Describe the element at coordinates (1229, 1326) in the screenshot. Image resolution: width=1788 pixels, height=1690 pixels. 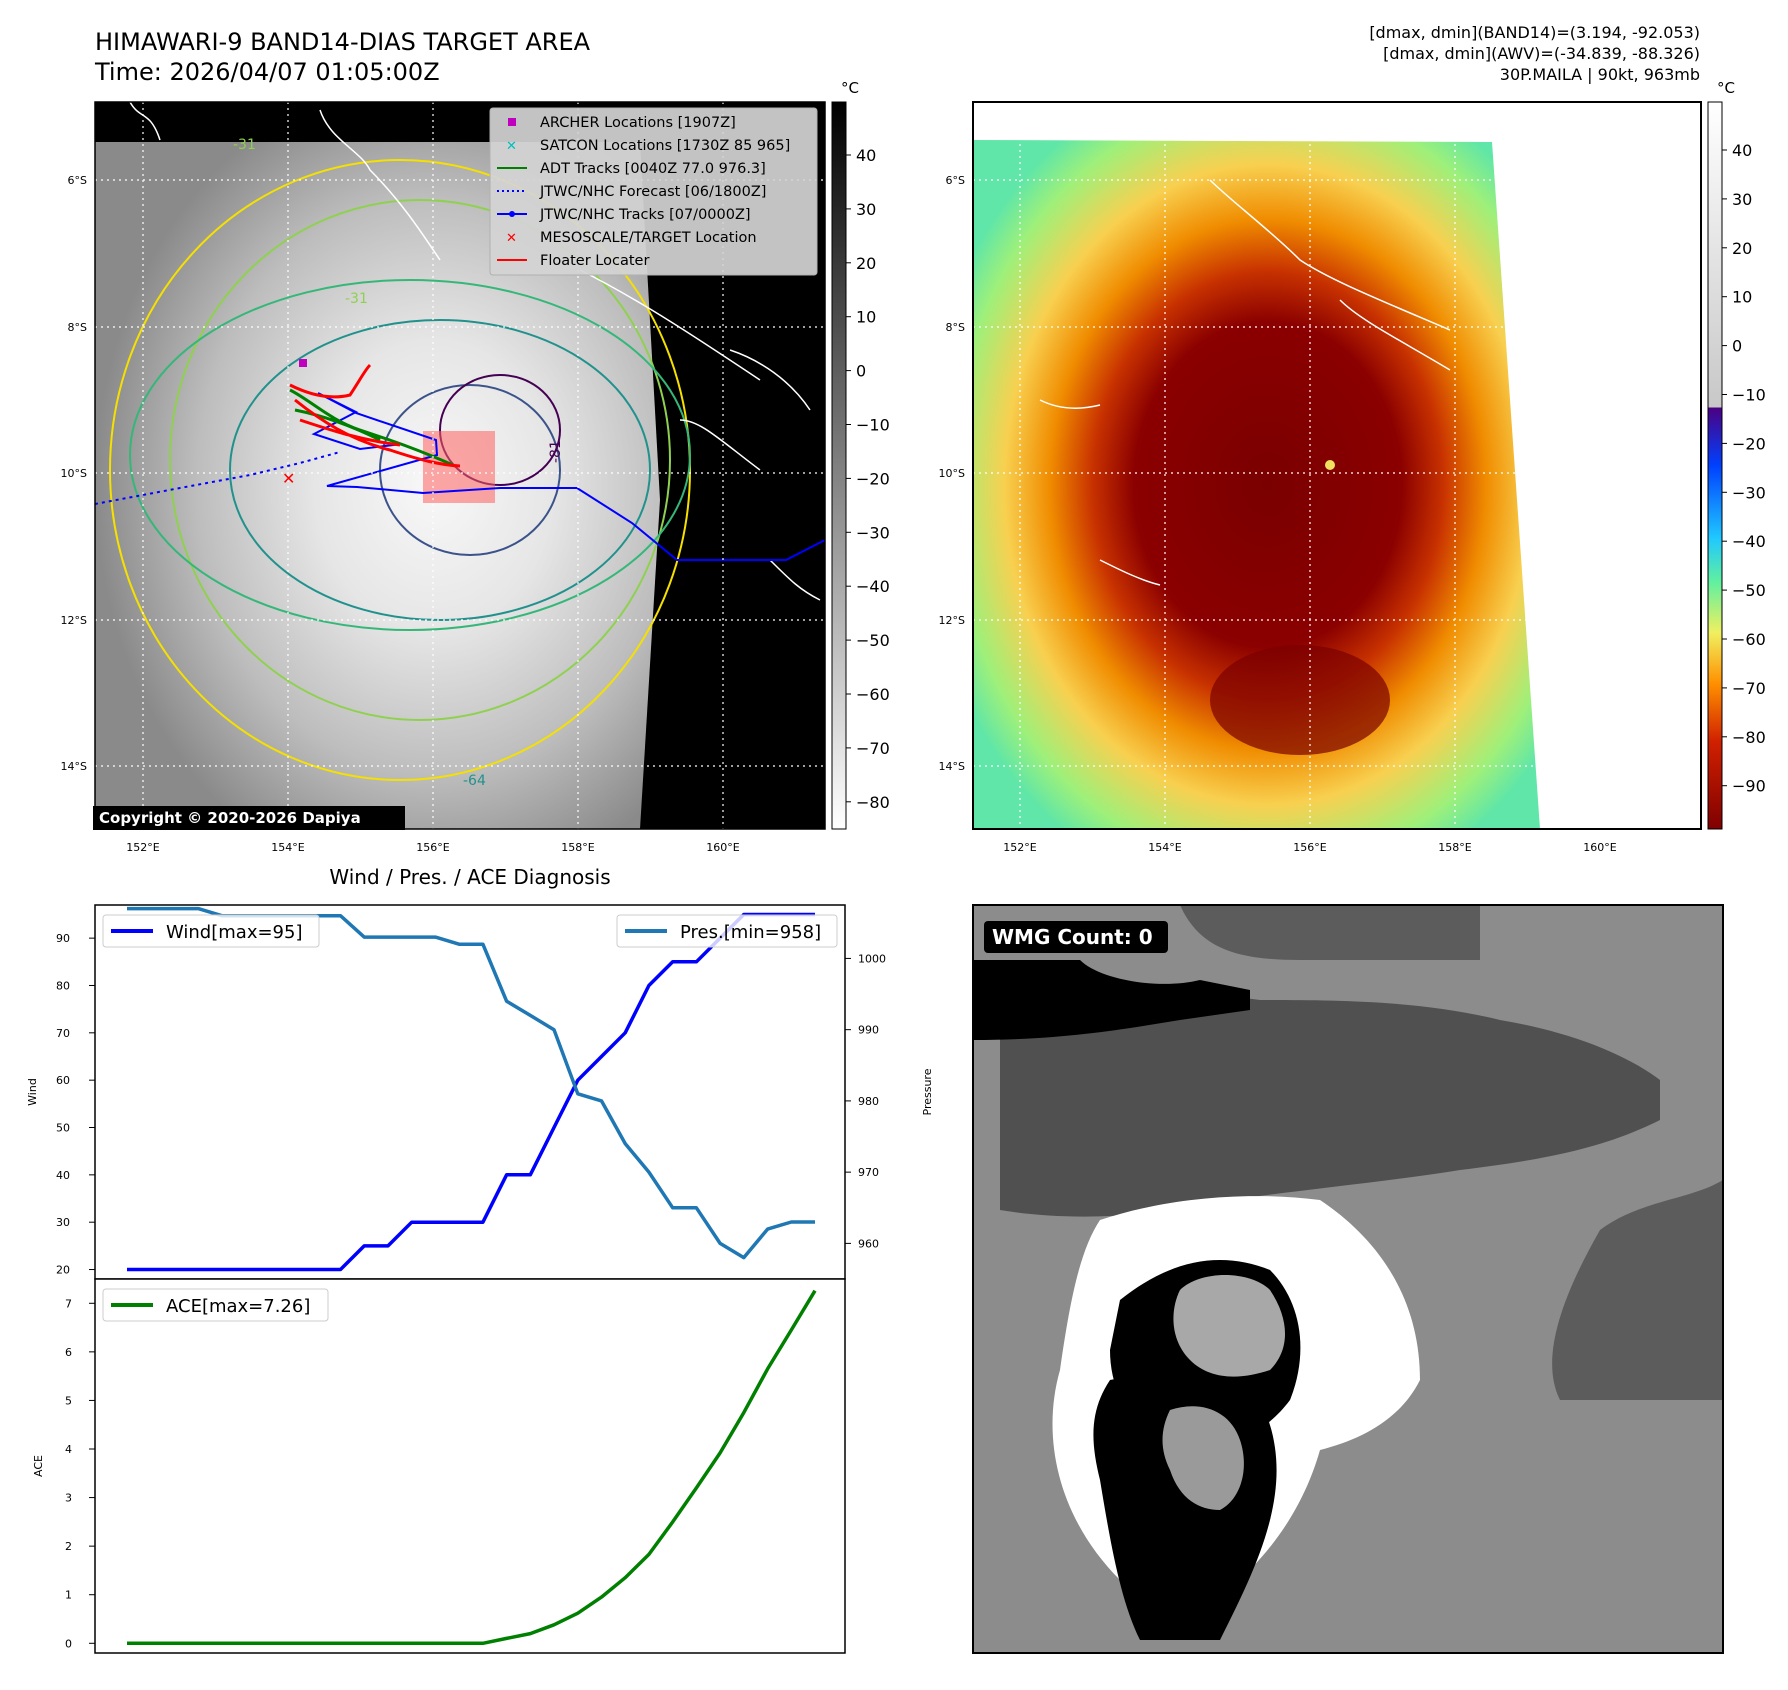
I see `wmg-eye` at that location.